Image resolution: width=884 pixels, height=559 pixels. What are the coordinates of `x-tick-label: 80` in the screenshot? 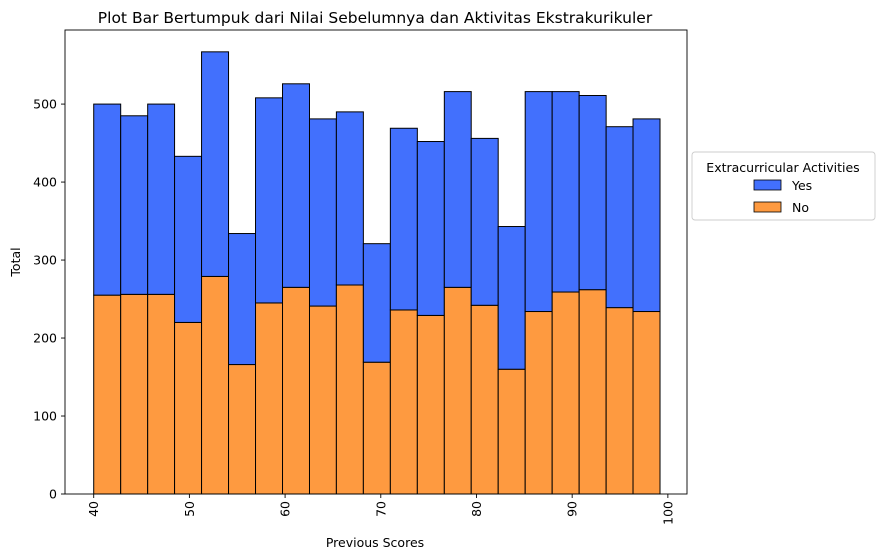 It's located at (476, 509).